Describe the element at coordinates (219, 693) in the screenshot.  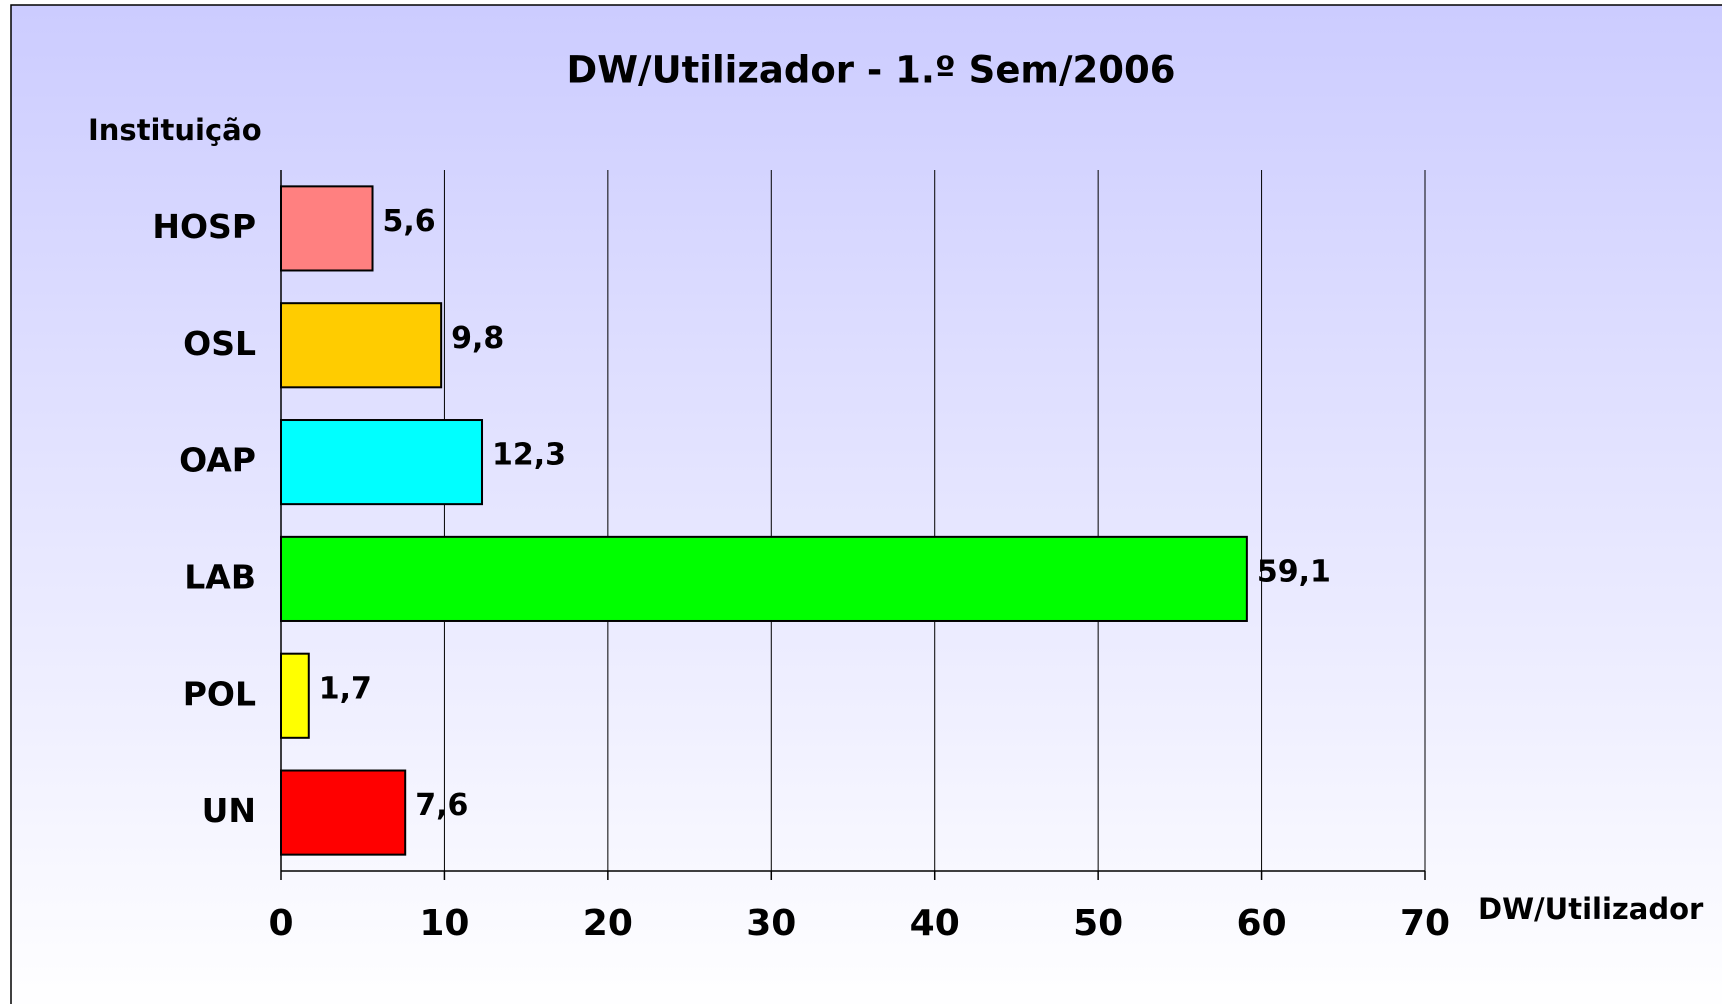
I see `y-tick-label: POL` at that location.